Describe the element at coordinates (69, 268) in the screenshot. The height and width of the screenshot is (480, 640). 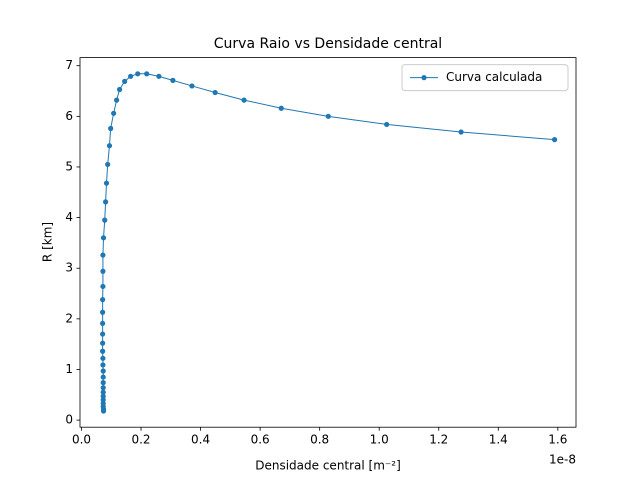
I see `y-tick-label: 3` at that location.